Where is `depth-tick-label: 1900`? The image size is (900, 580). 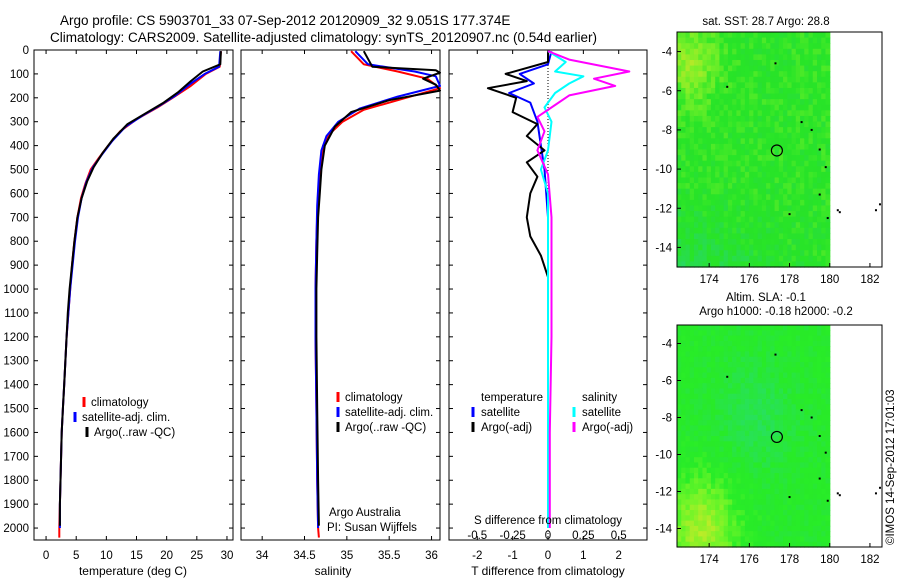 depth-tick-label: 1900 is located at coordinates (16, 505).